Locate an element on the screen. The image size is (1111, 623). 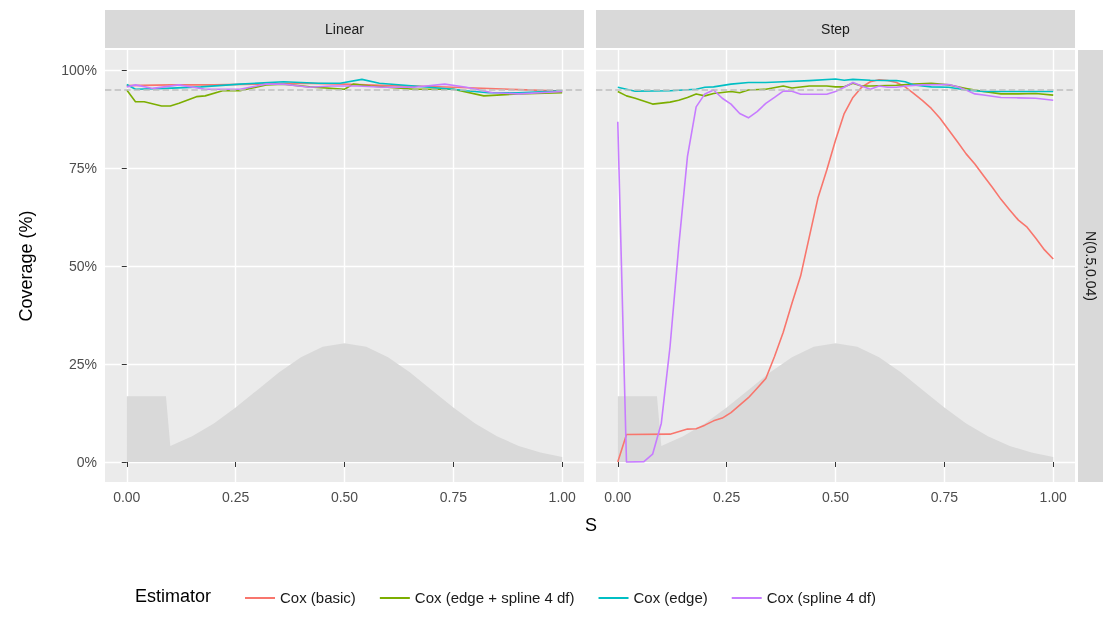
y-tick-label: 25% is located at coordinates (82, 364).